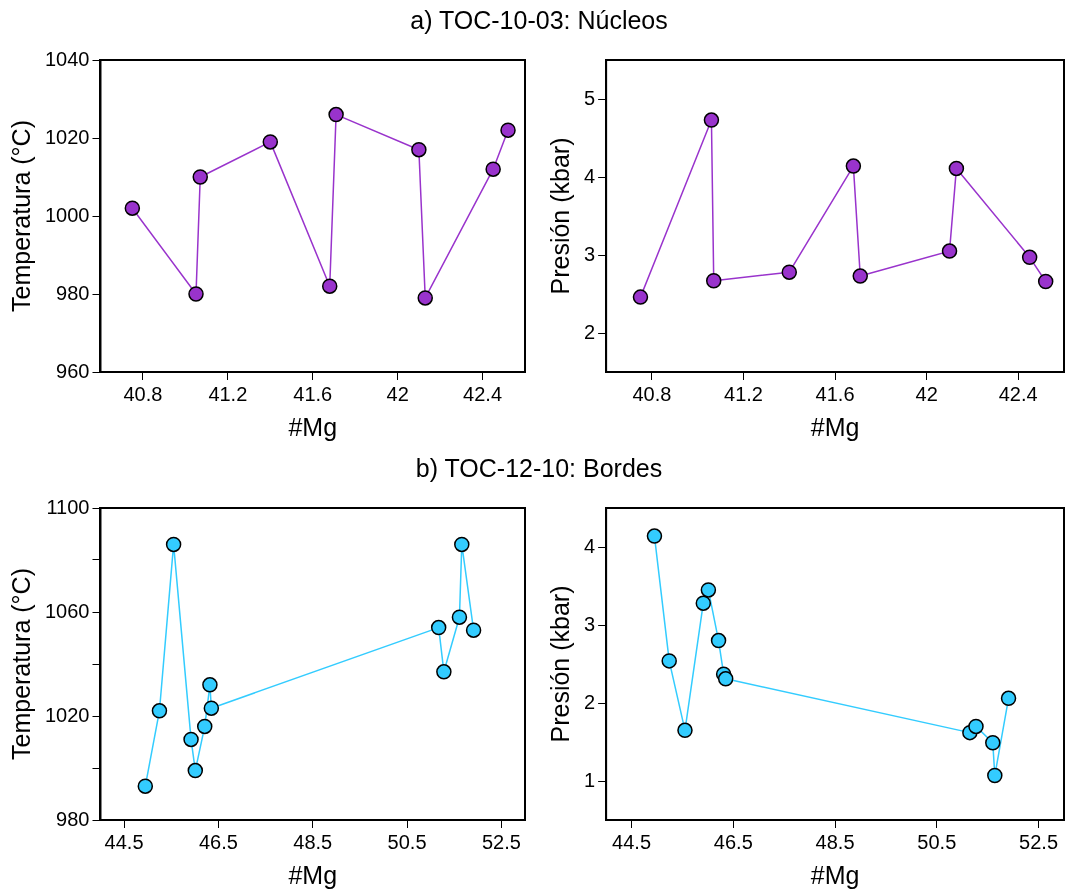  I want to click on y-tick-label: 1000, so click(67, 214).